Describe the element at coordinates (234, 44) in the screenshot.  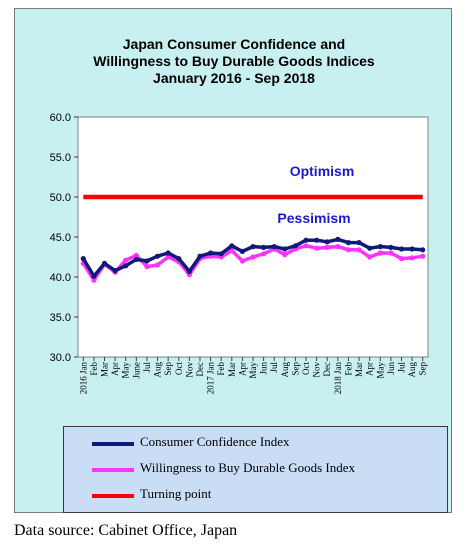
I see `chart-title-line: Japan Consumer Confidence and` at that location.